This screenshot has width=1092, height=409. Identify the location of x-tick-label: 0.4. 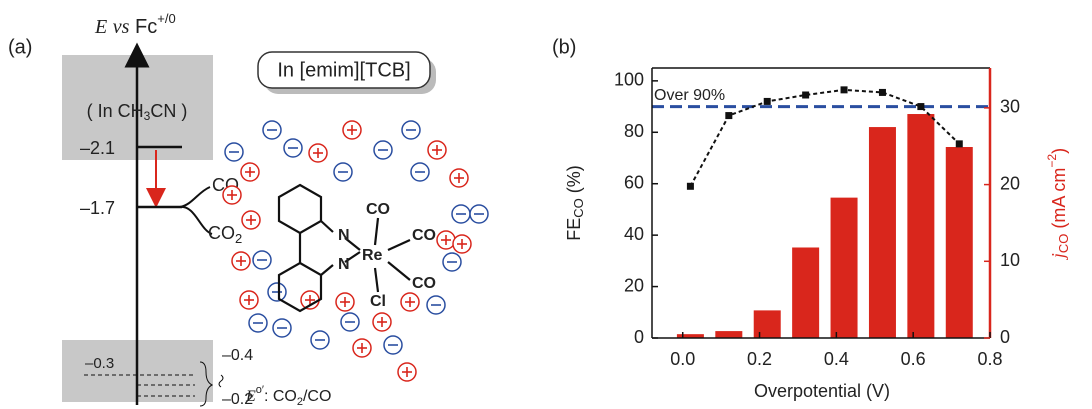
(836, 359).